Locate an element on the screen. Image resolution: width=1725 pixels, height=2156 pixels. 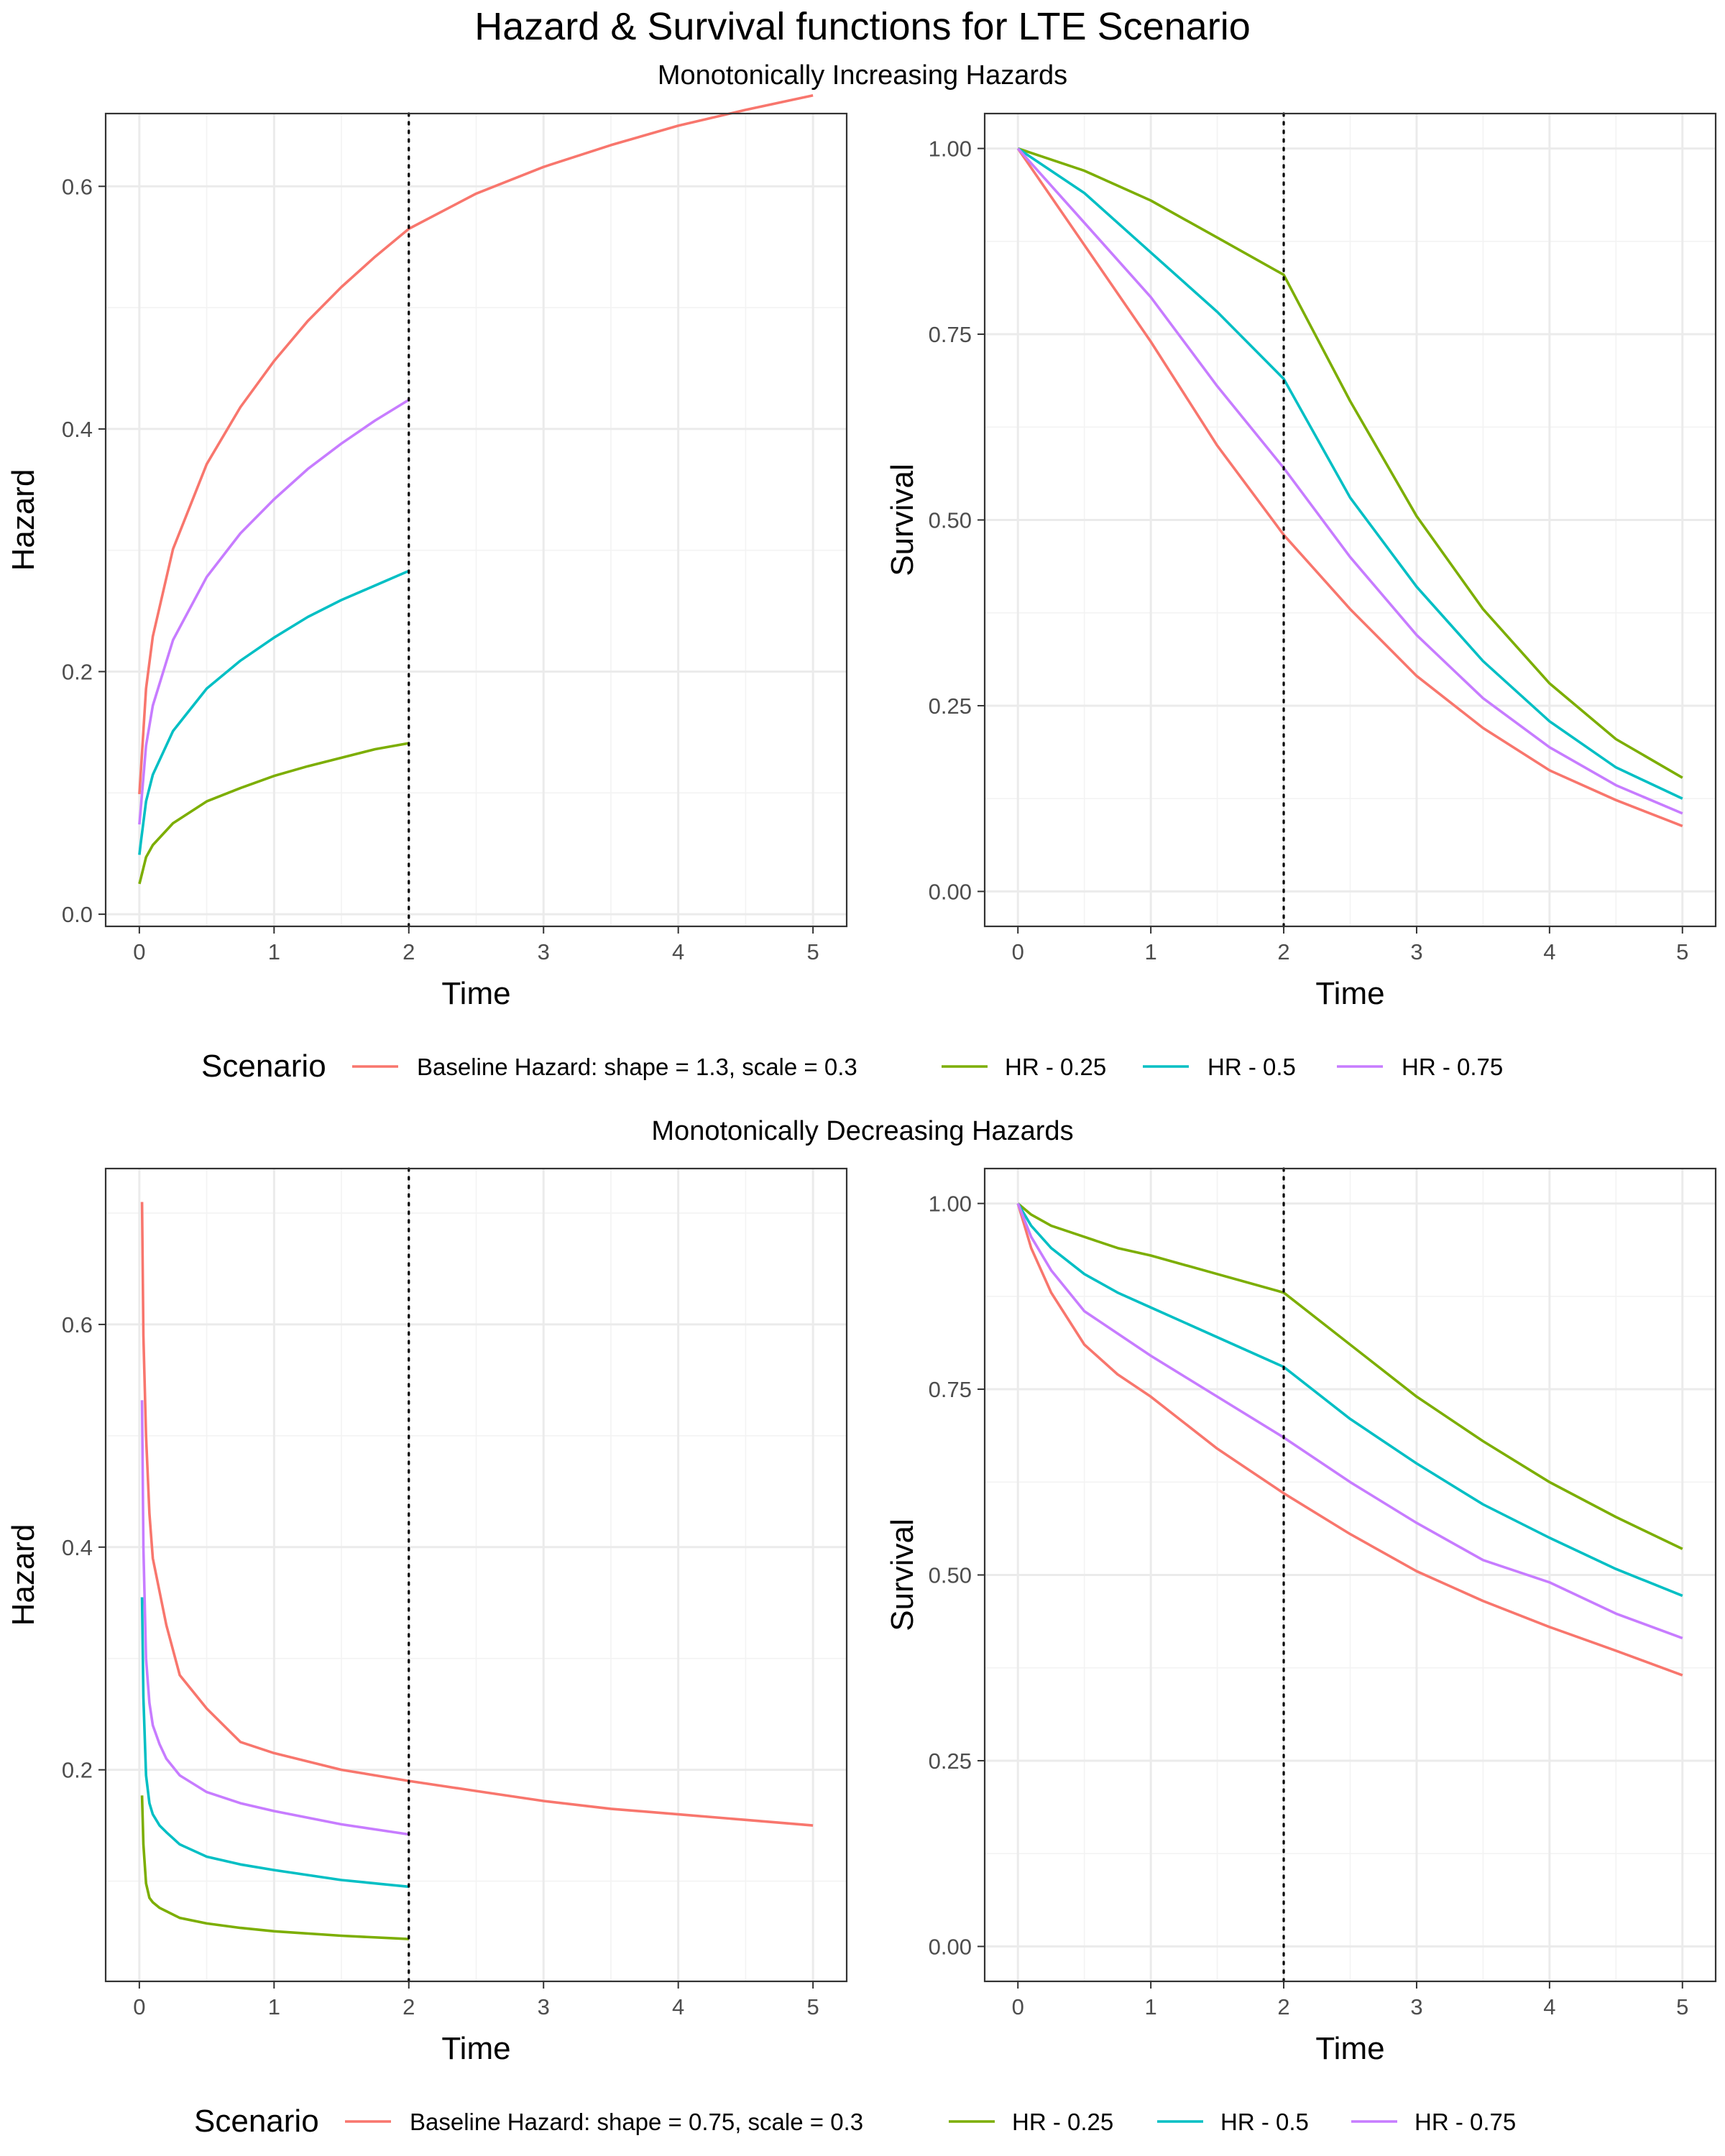
axes: 0 1 2 3 4 5 0.2 0.4 0.6 is located at coordinates (440, 1665).